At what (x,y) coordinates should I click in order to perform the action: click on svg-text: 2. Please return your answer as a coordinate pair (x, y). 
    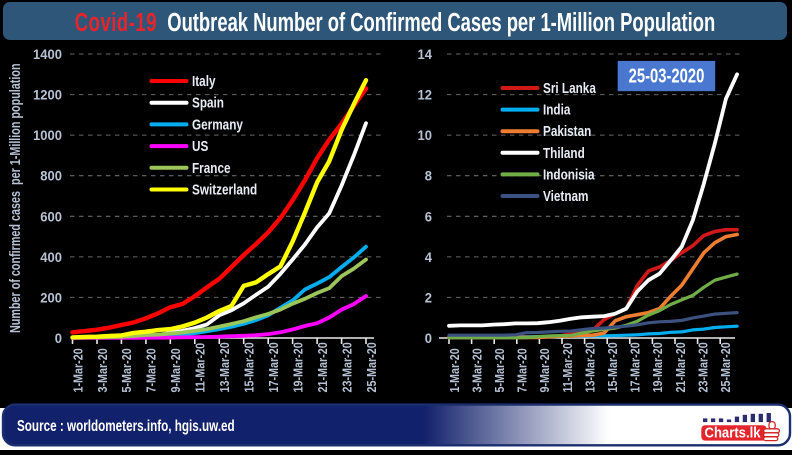
    Looking at the image, I should click on (428, 298).